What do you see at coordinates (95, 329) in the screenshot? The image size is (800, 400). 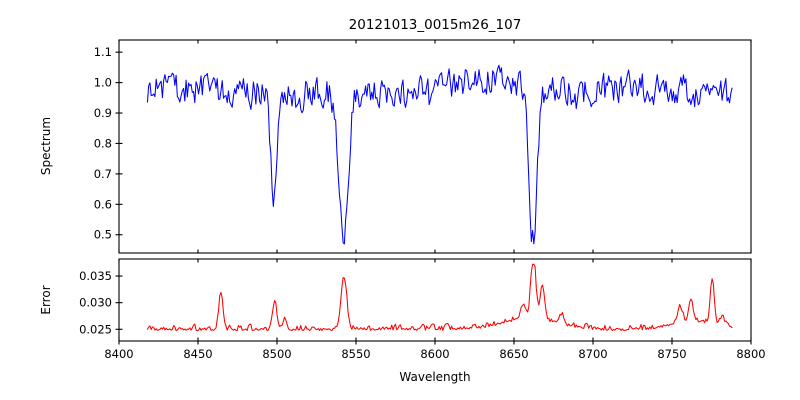 I see `y-tick-label: 0.025` at bounding box center [95, 329].